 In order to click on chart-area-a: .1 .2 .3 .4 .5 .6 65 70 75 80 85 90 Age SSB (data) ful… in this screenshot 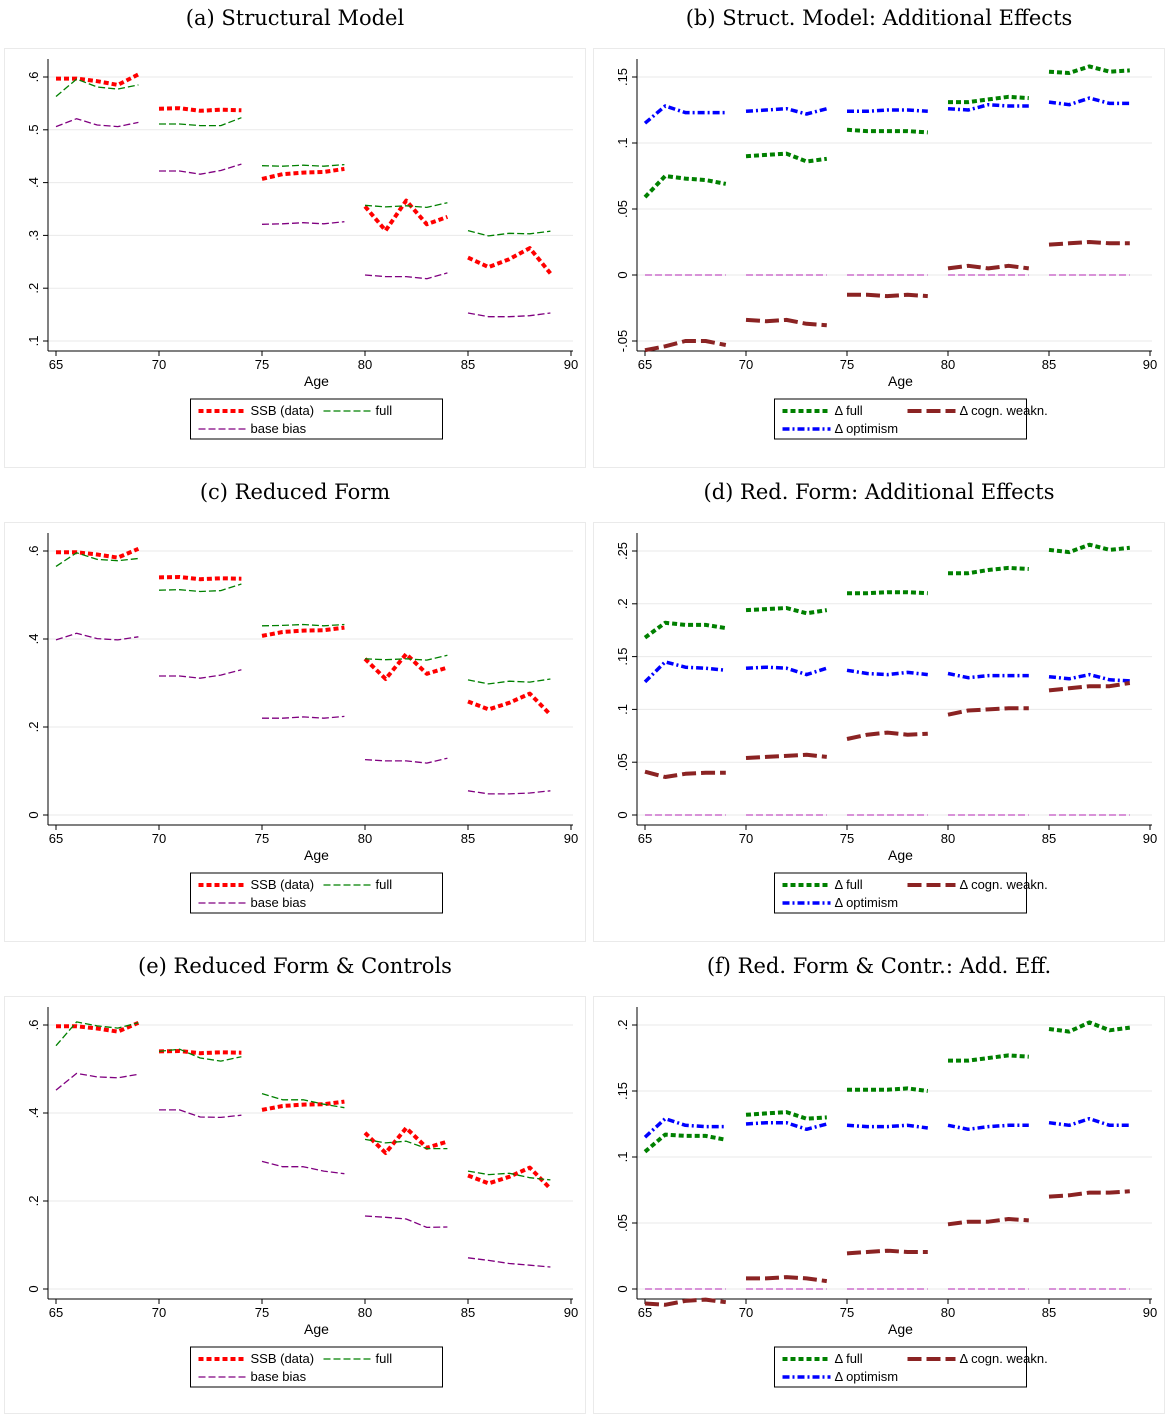, I will do `click(295, 258)`.